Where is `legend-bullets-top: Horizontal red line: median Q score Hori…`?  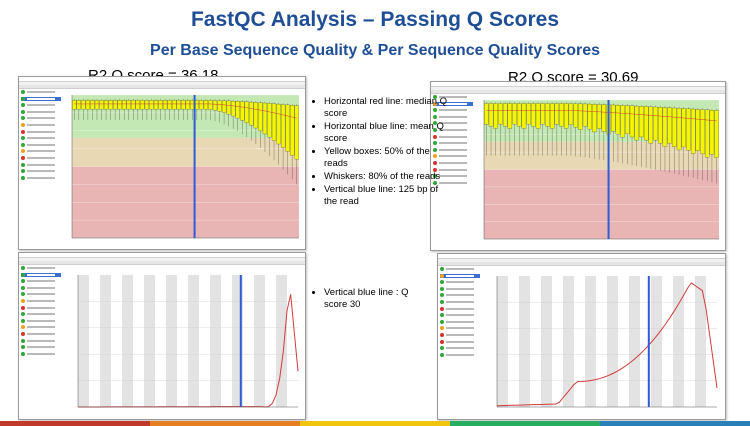 legend-bullets-top: Horizontal red line: median Q score Hori… is located at coordinates (380, 152).